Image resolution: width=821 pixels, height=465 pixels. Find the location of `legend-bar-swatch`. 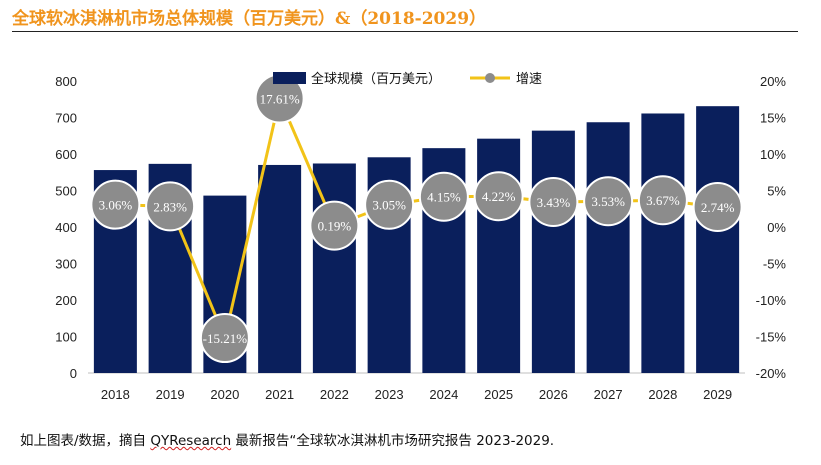

legend-bar-swatch is located at coordinates (289, 78).